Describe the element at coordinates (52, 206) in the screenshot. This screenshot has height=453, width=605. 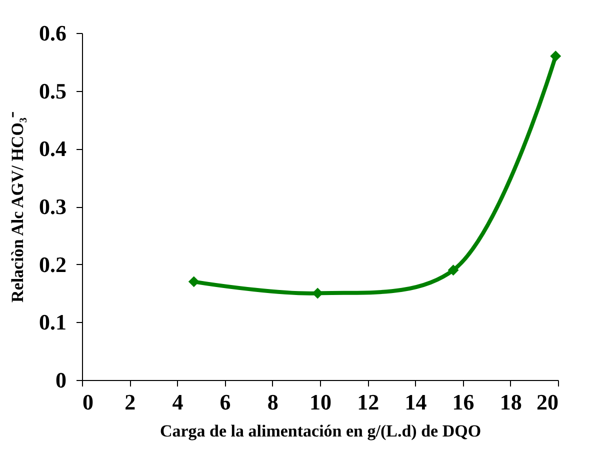
I see `y-tick-label: 0.3` at that location.